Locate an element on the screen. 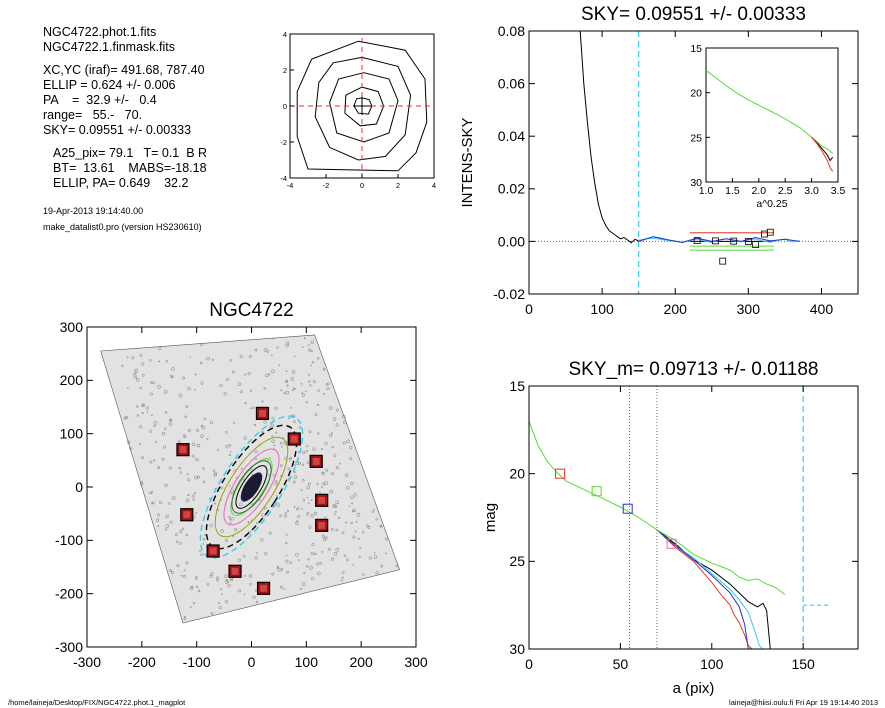  contour-level is located at coordinates (363, 106).